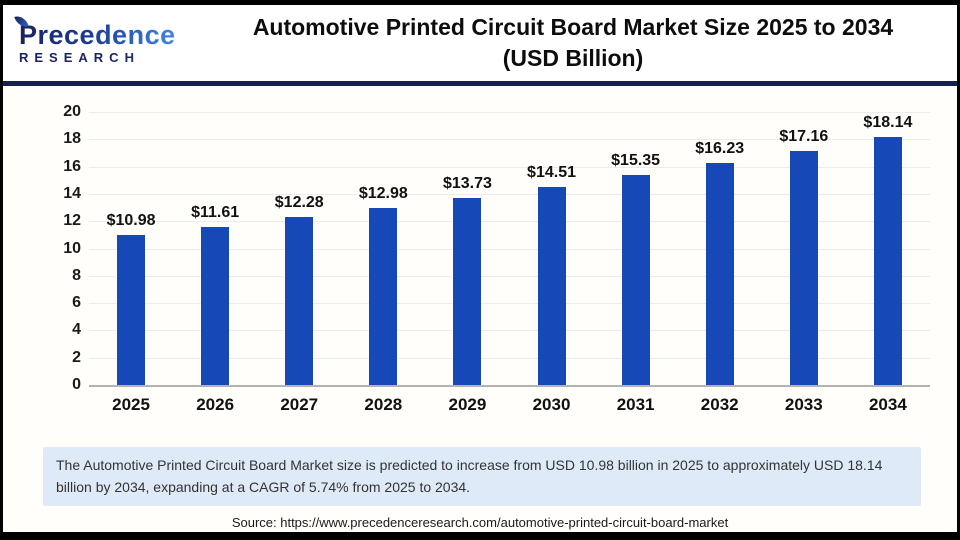 This screenshot has width=960, height=540. What do you see at coordinates (72, 193) in the screenshot?
I see `y-tick-label: 14` at bounding box center [72, 193].